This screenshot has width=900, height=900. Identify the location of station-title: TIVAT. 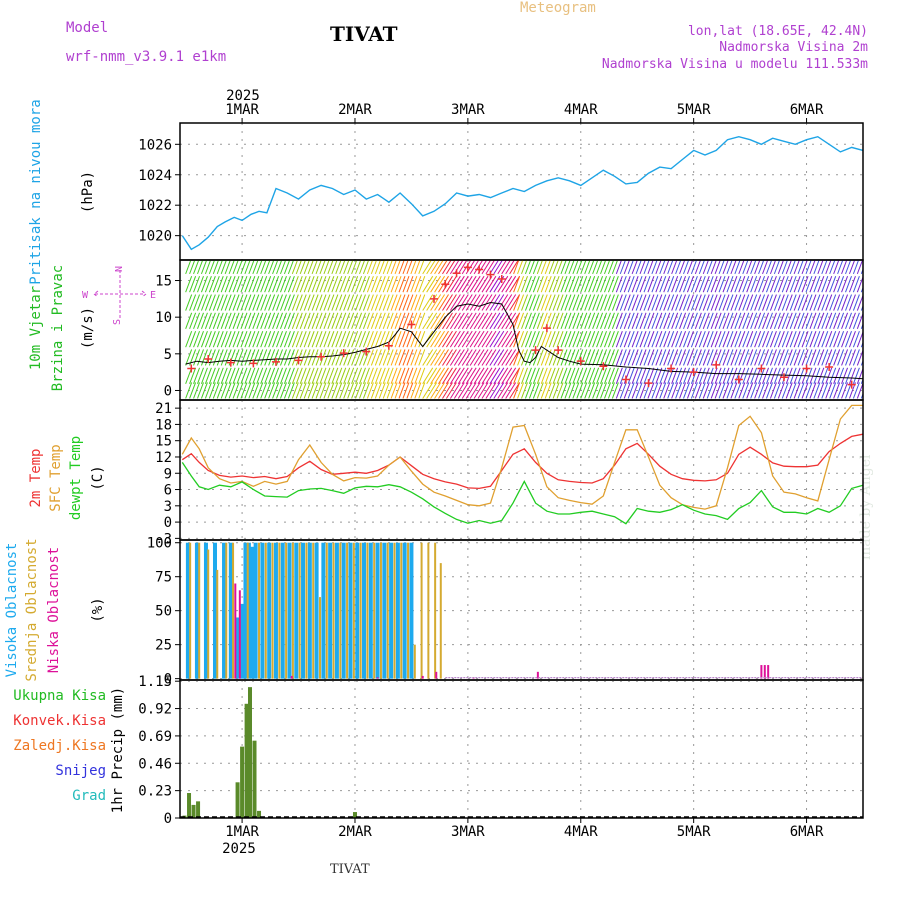
(364, 34).